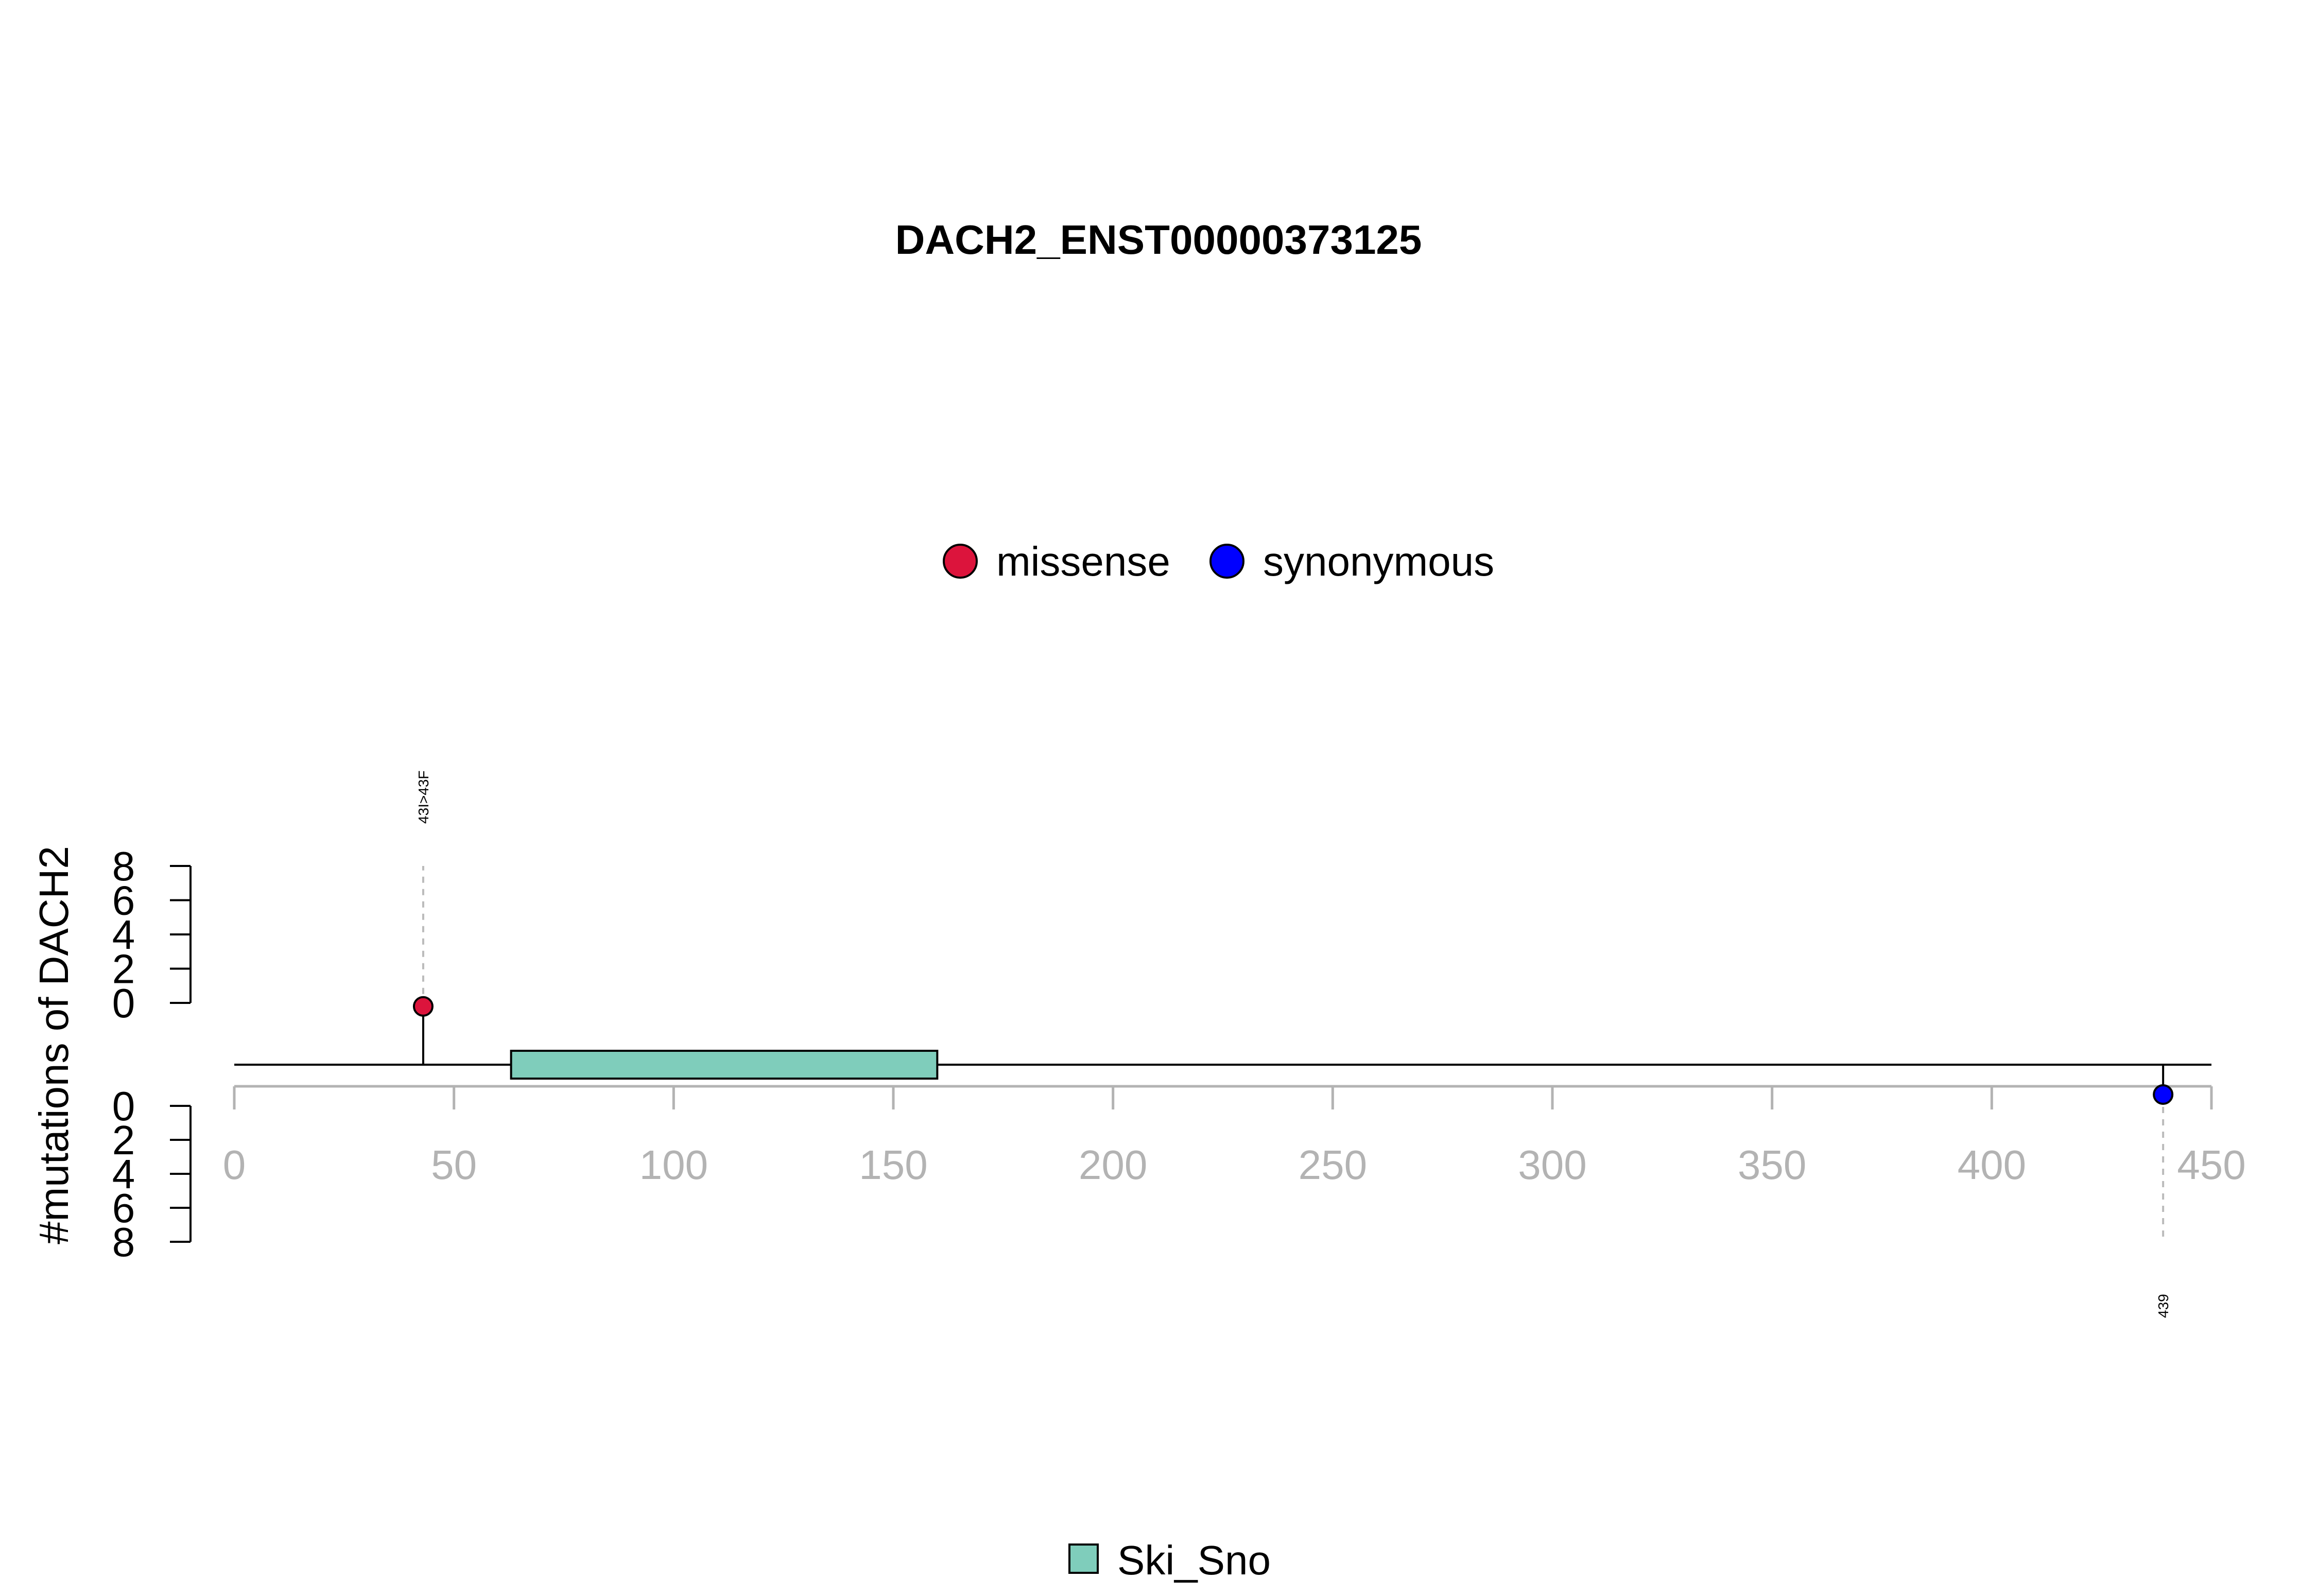 The height and width of the screenshot is (1596, 2317). I want to click on x-tick-label: 400, so click(1992, 1165).